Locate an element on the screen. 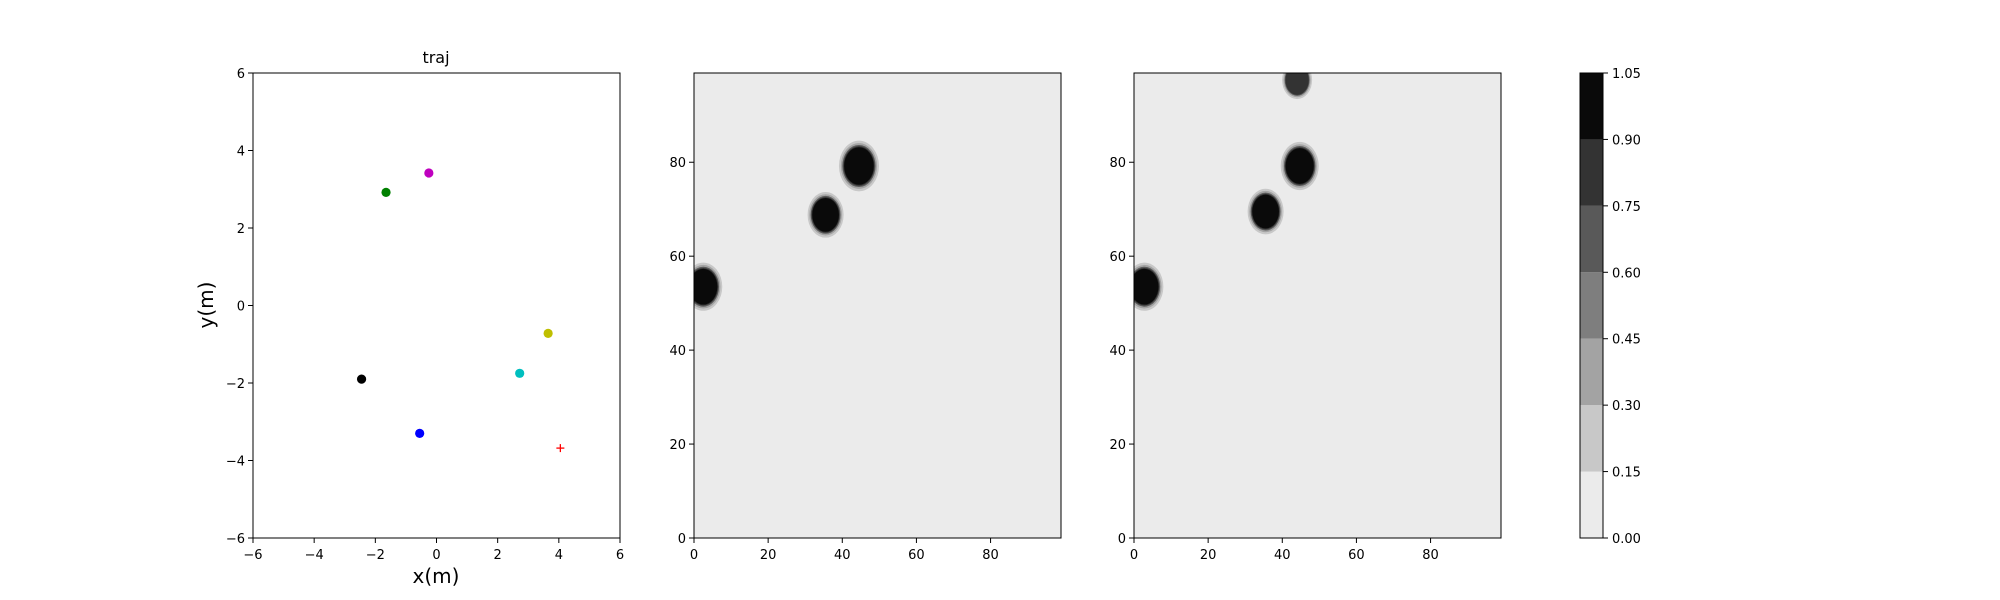 The image size is (2000, 600). traj-marks is located at coordinates (460, 310).